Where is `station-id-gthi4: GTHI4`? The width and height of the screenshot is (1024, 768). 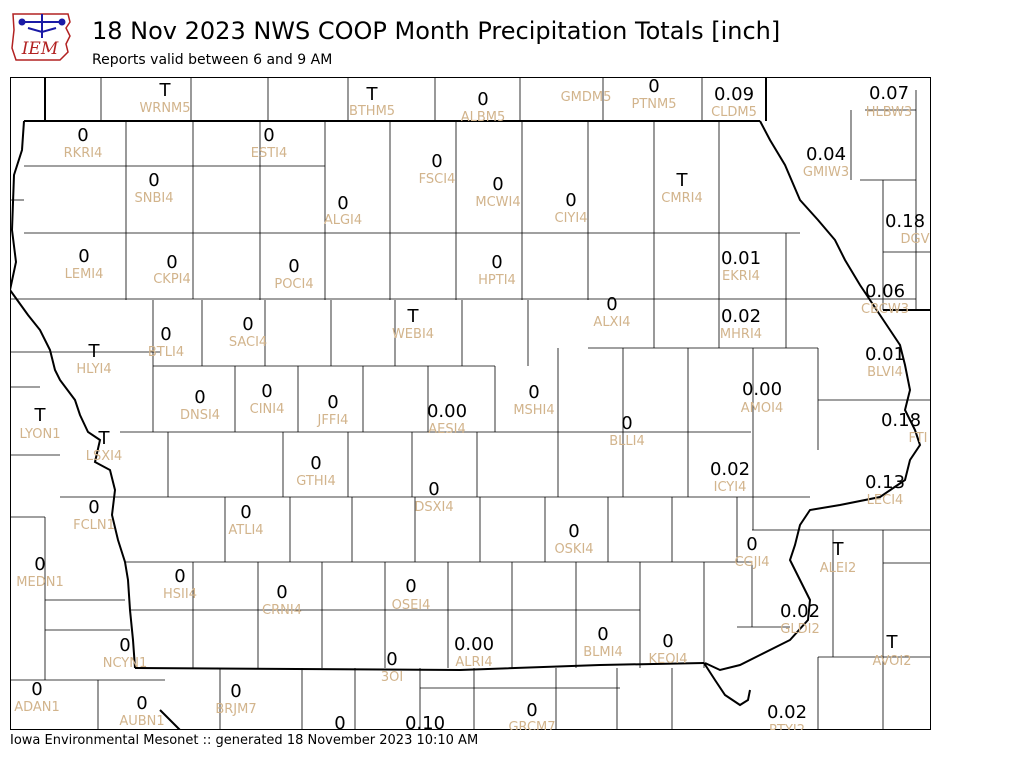 station-id-gthi4: GTHI4 is located at coordinates (315, 481).